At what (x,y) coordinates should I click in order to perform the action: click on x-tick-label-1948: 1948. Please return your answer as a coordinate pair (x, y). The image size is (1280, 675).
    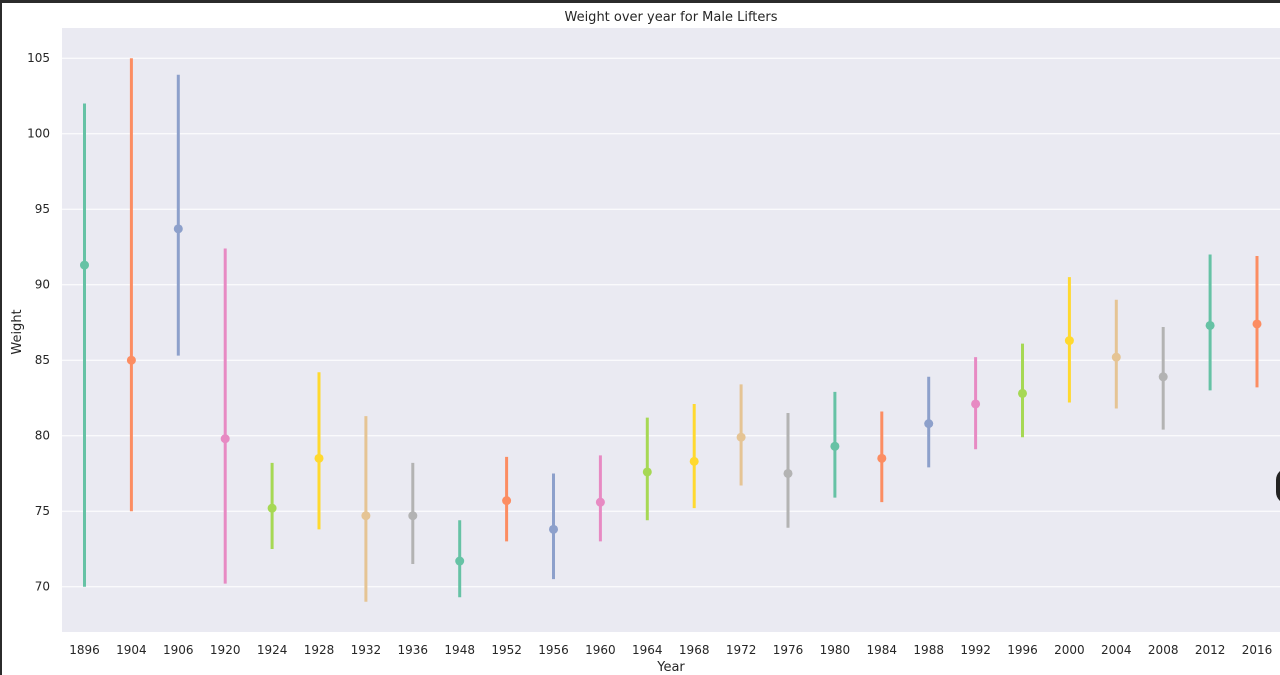
    Looking at the image, I should click on (459, 650).